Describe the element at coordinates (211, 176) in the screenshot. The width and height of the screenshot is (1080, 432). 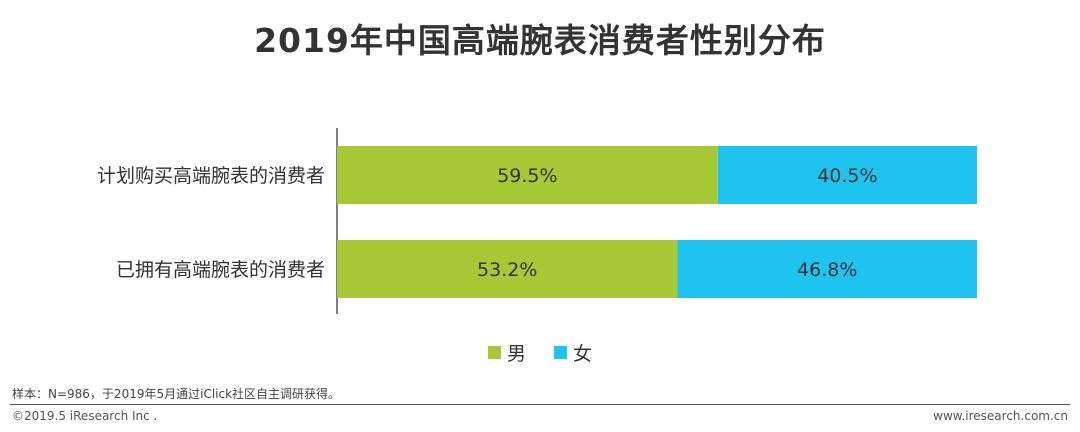
I see `category-label: 计划购买高端腕表的消费者` at that location.